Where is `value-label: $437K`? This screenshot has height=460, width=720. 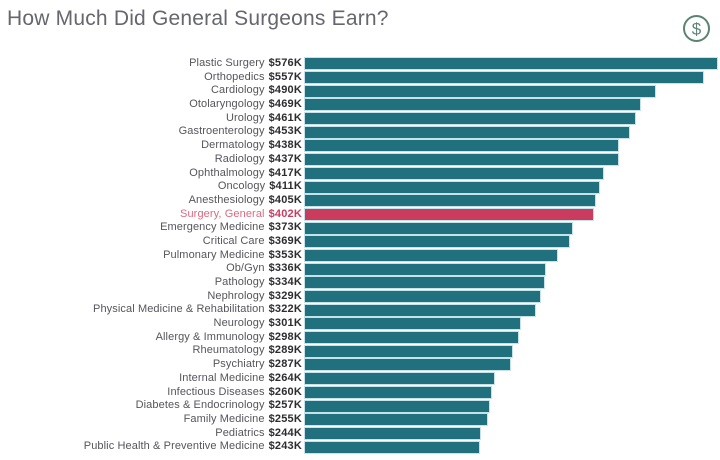 value-label: $437K is located at coordinates (285, 158).